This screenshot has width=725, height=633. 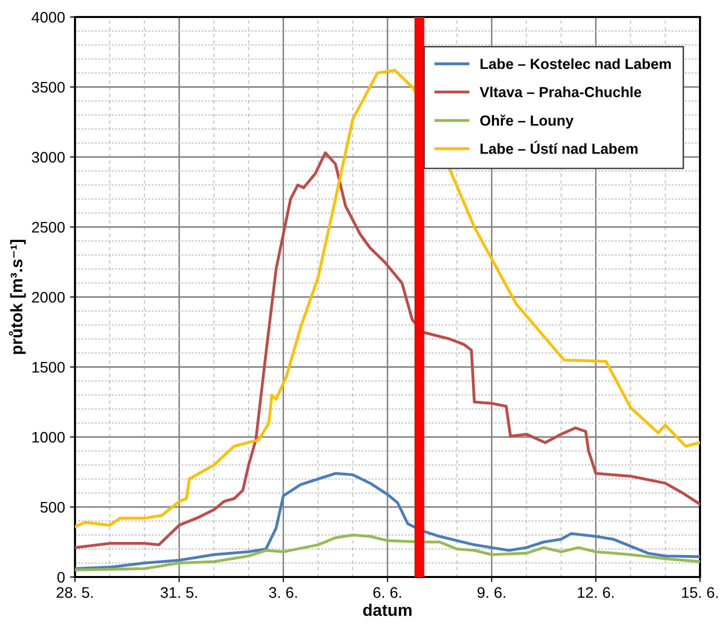 What do you see at coordinates (48, 297) in the screenshot?
I see `y-tick-label: 2000` at bounding box center [48, 297].